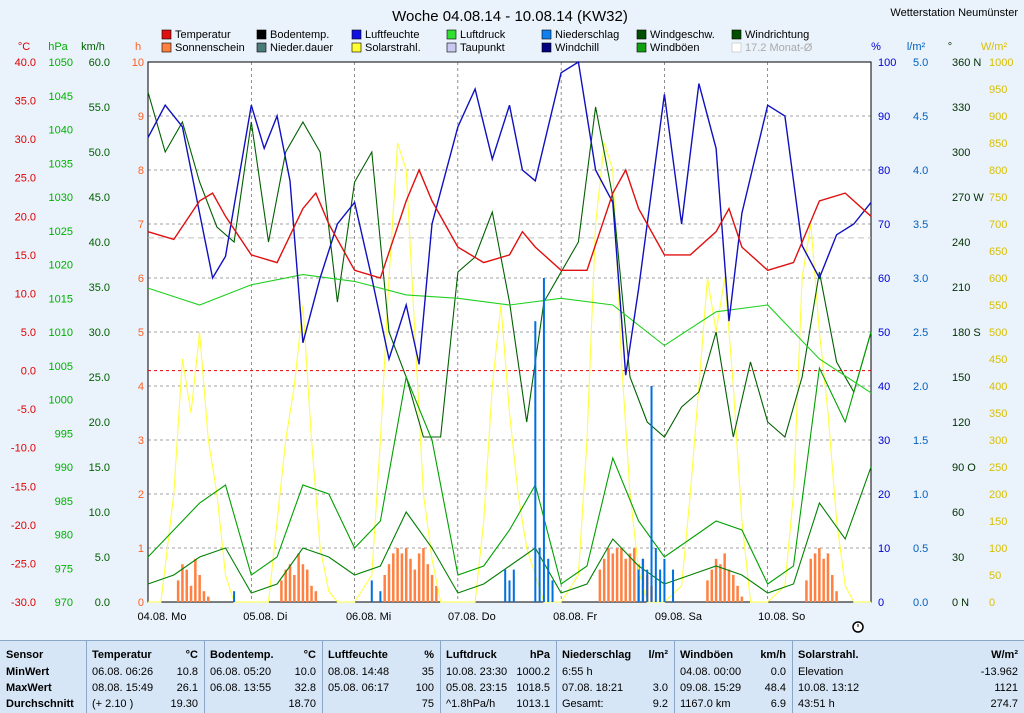  I want to click on stats-row: 43:51 h 274.7, so click(908, 705).